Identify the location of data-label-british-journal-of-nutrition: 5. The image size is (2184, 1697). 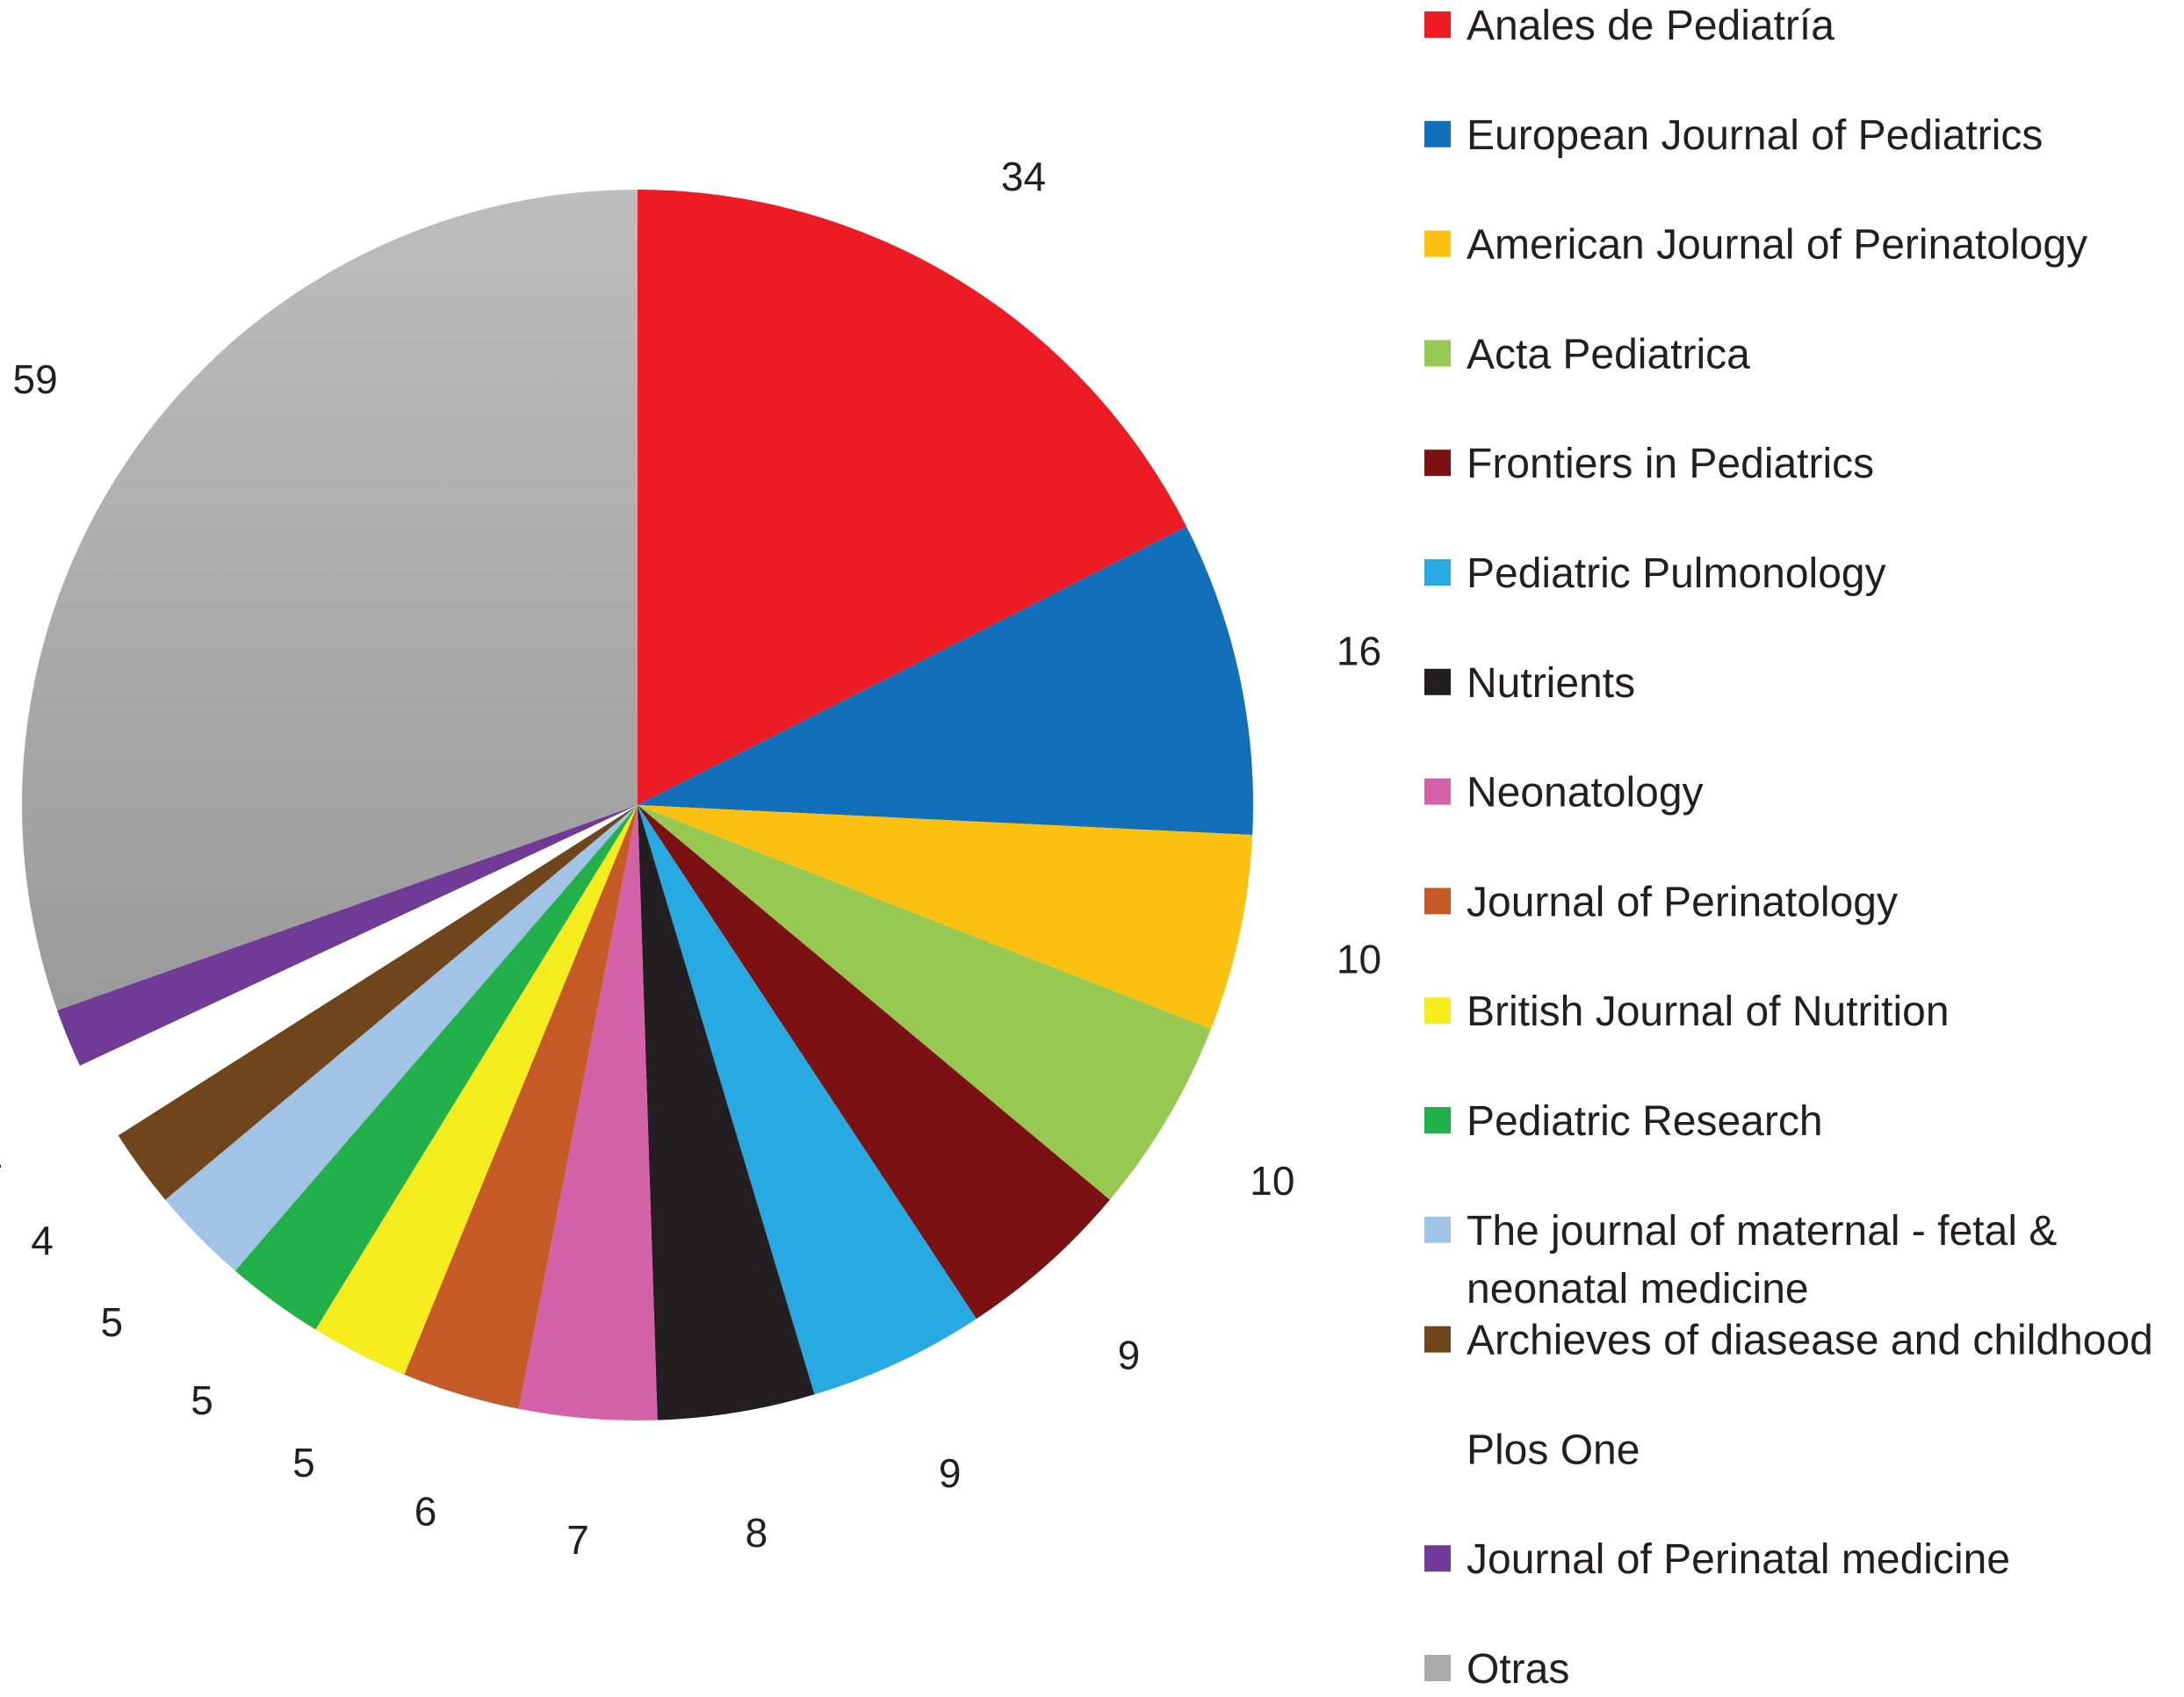
(303, 1462).